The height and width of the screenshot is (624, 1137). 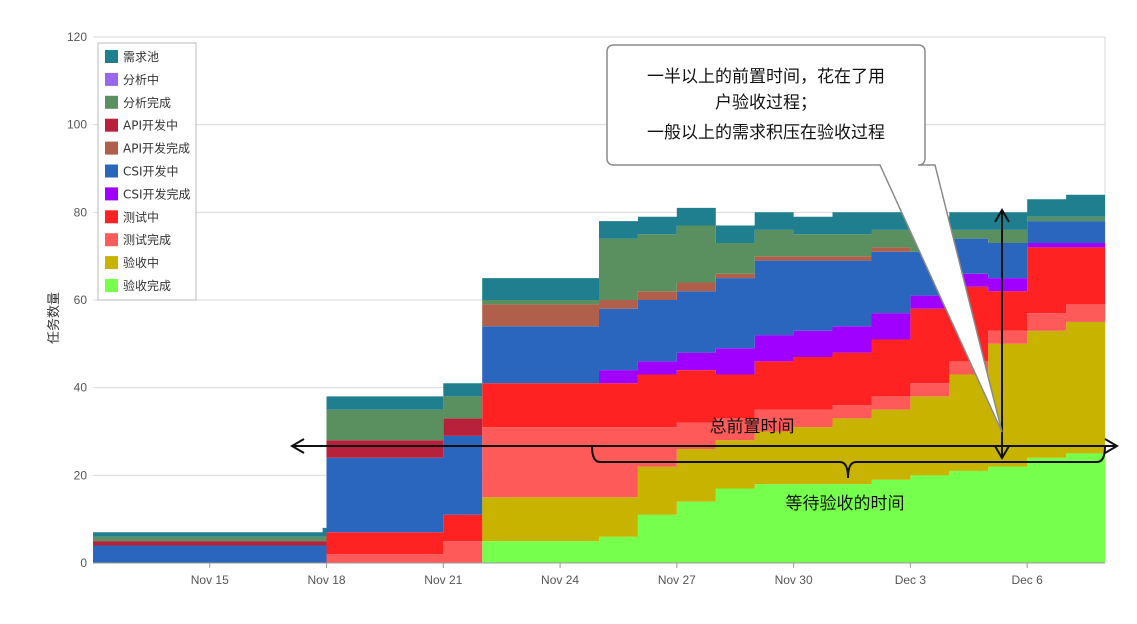 I want to click on legend-label: API开发完成, so click(x=156, y=148).